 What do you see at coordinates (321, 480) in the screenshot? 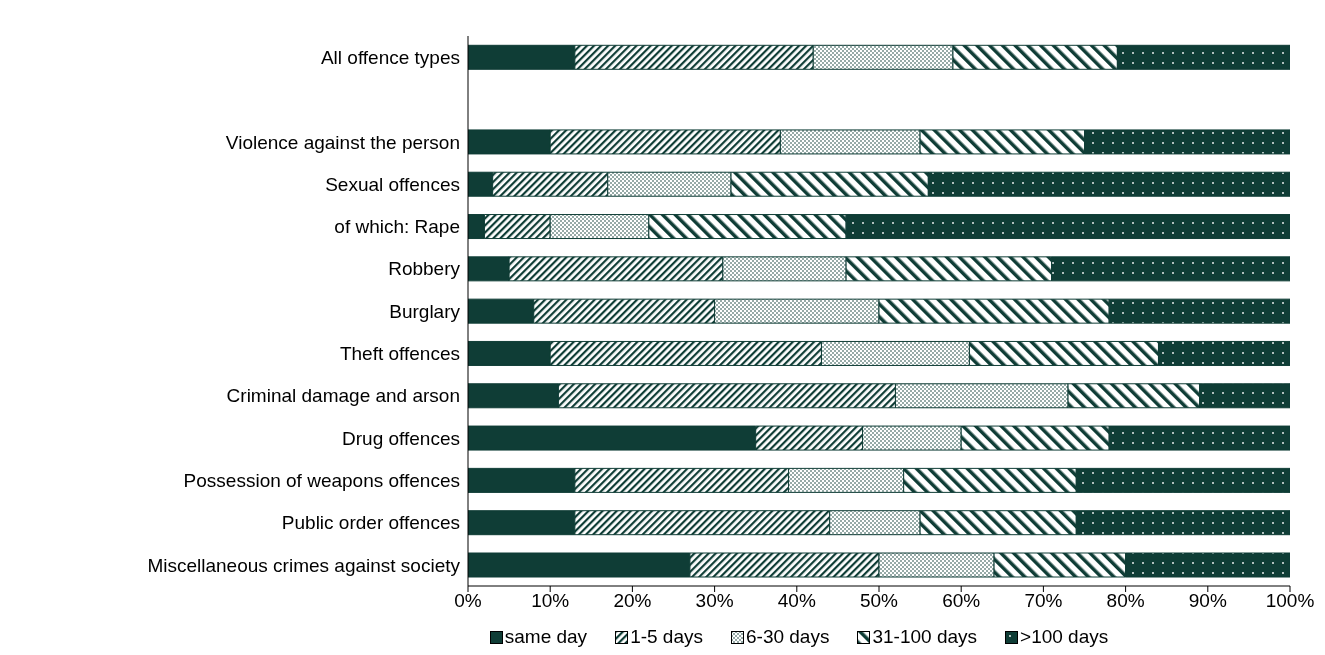
I see `y-tick-label: Possession of weapons offences` at bounding box center [321, 480].